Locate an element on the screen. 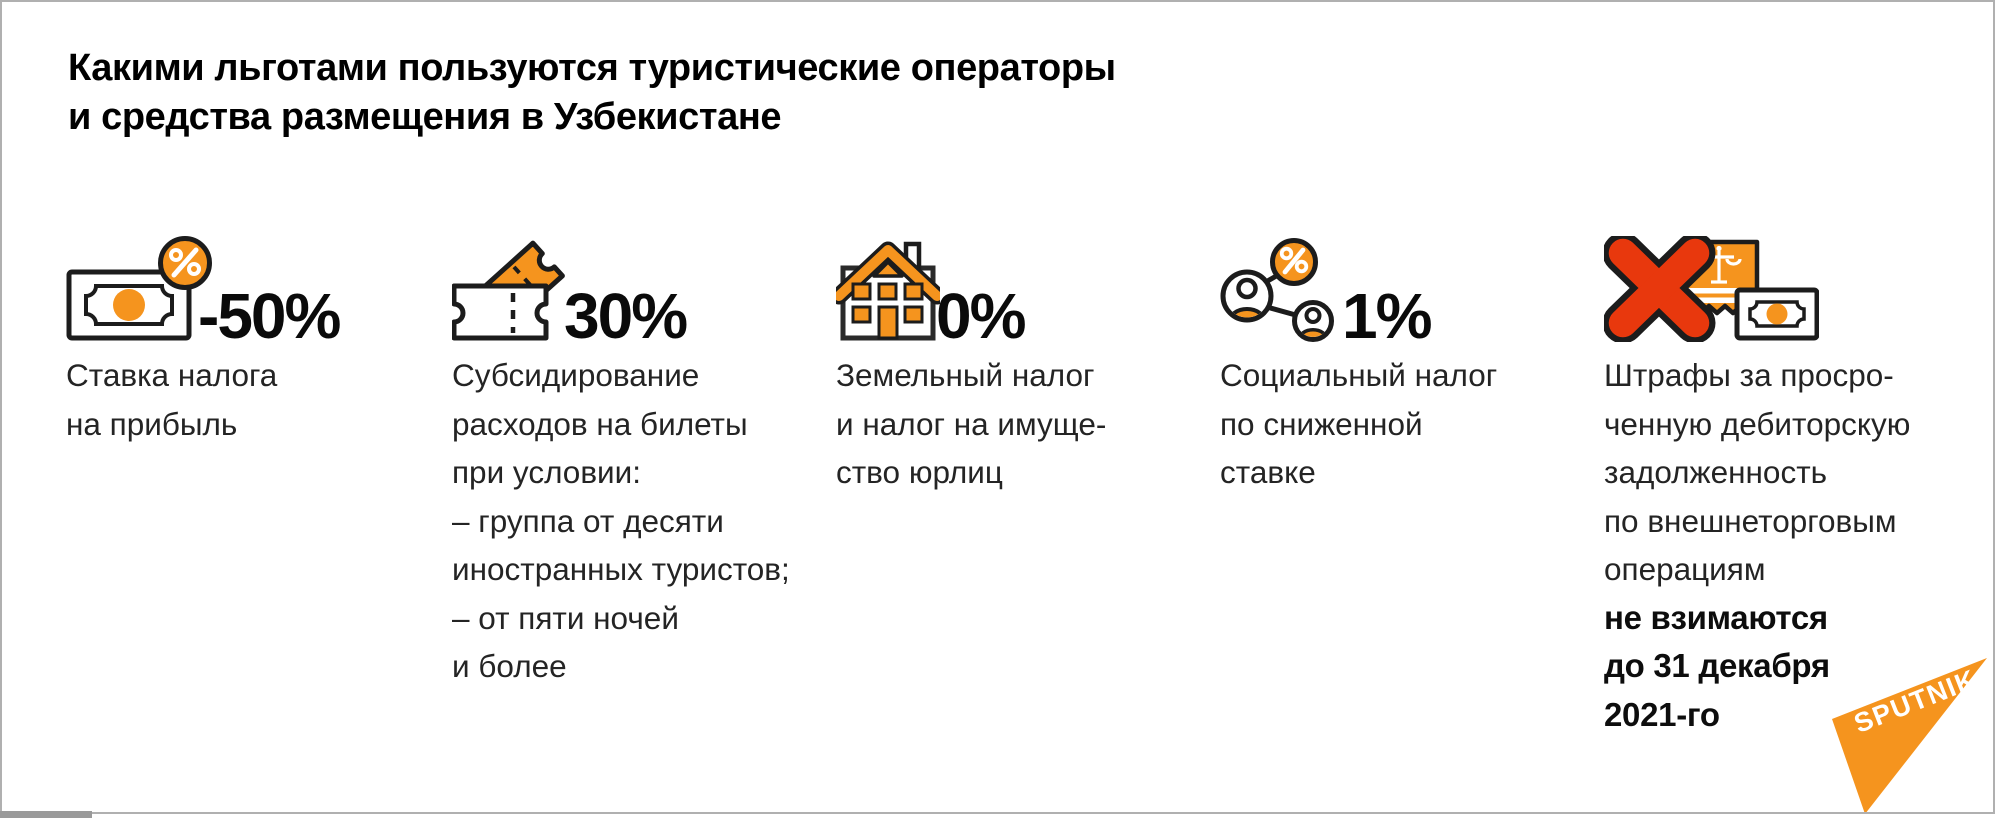 The height and width of the screenshot is (818, 1995). desc-line: – от пяти ночей is located at coordinates (565, 617).